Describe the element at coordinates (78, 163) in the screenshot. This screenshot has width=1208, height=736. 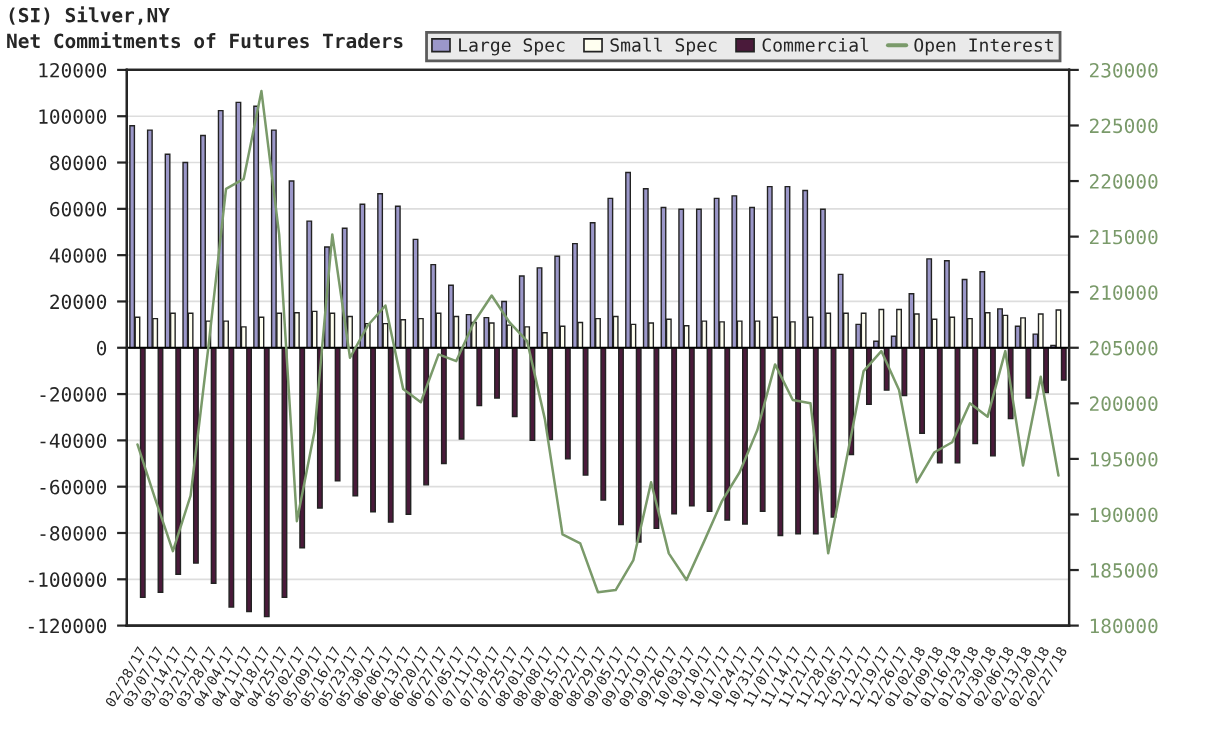
I see `y-tick-label: 80000` at that location.